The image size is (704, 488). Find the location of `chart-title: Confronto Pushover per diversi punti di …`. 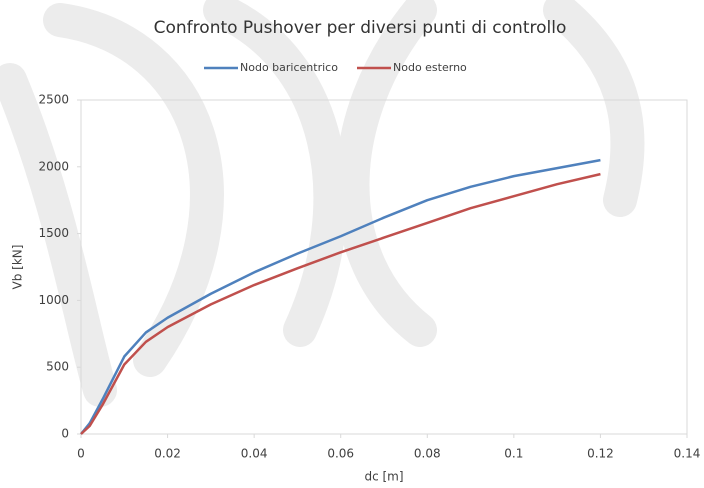

chart-title: Confronto Pushover per diversi punti di … is located at coordinates (360, 28).